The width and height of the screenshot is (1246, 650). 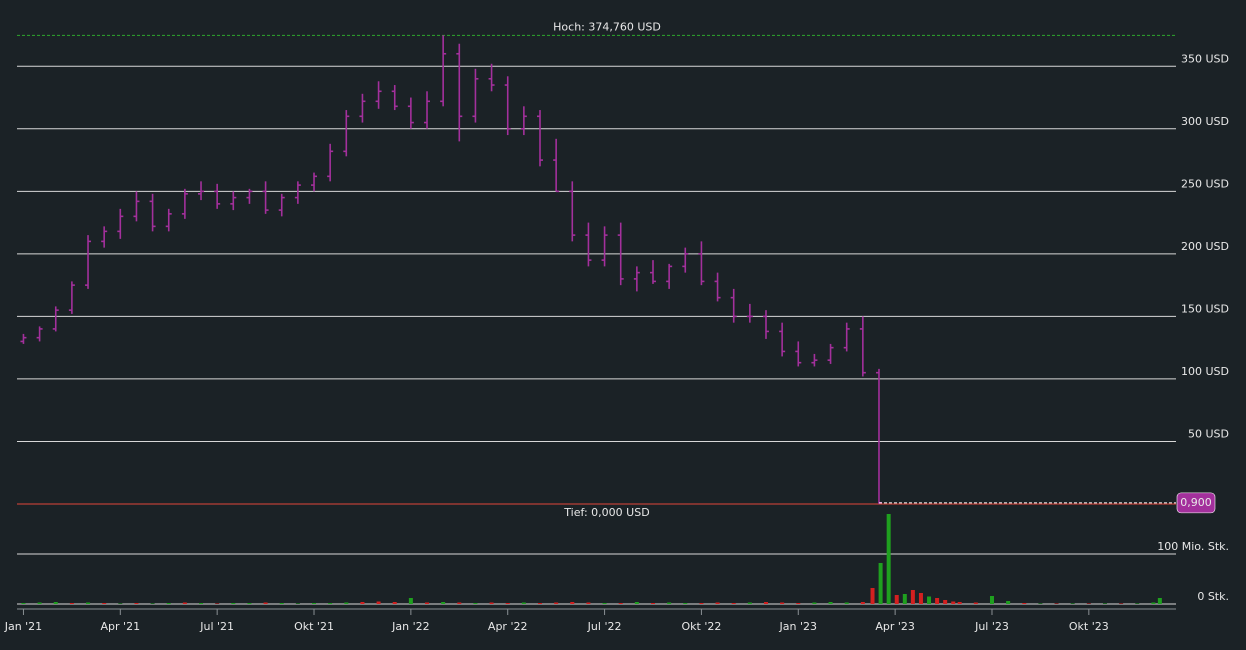 What do you see at coordinates (606, 512) in the screenshot?
I see `low-label: Tief: 0,000 USD` at bounding box center [606, 512].